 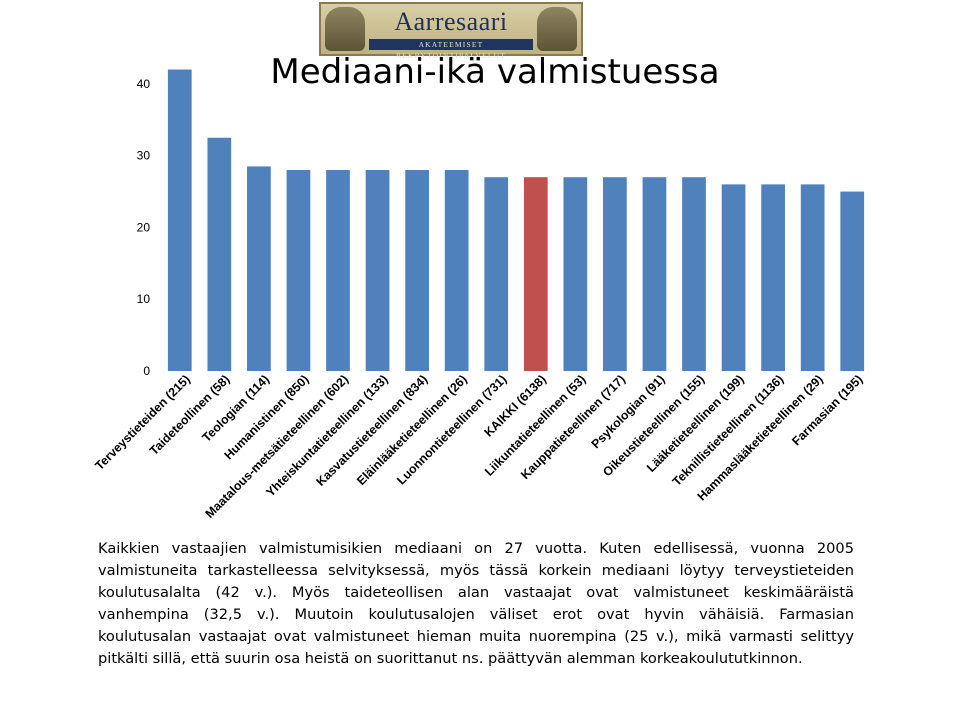 I want to click on logo-tagline: AKATEEMISET REKRYTOINTIPALVELUT, so click(x=451, y=49).